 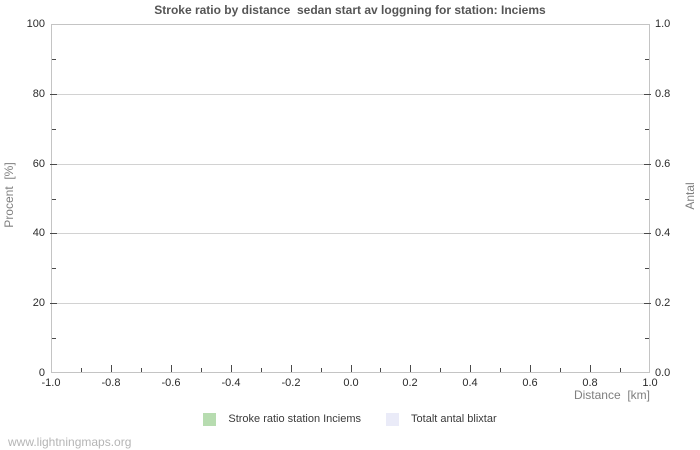 What do you see at coordinates (51, 383) in the screenshot?
I see `x-tick-label: -1.0` at bounding box center [51, 383].